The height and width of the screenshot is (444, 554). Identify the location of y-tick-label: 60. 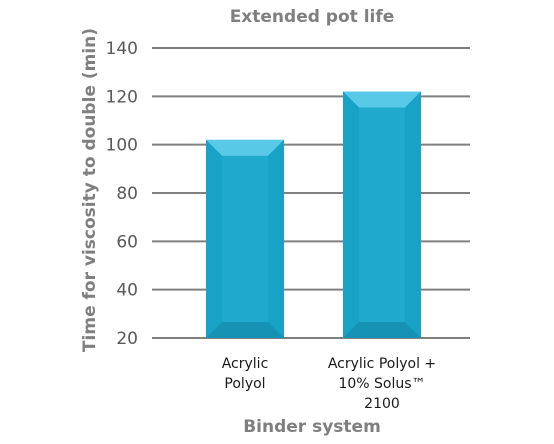
(127, 242).